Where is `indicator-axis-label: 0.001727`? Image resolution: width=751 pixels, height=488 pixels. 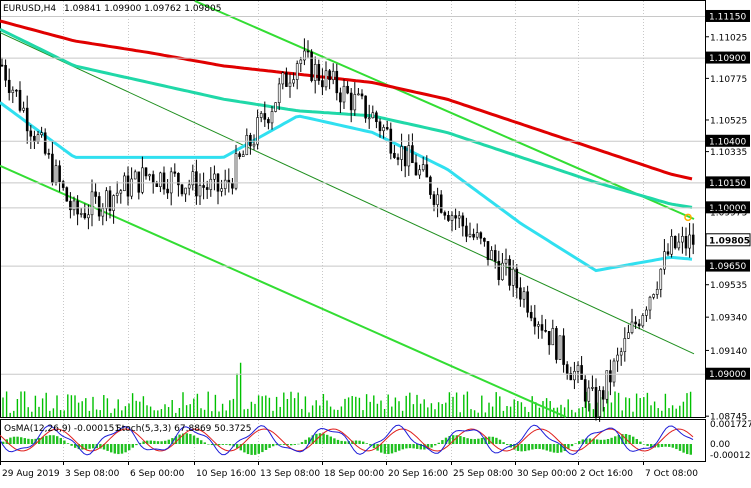 indicator-axis-label: 0.001727 is located at coordinates (730, 425).